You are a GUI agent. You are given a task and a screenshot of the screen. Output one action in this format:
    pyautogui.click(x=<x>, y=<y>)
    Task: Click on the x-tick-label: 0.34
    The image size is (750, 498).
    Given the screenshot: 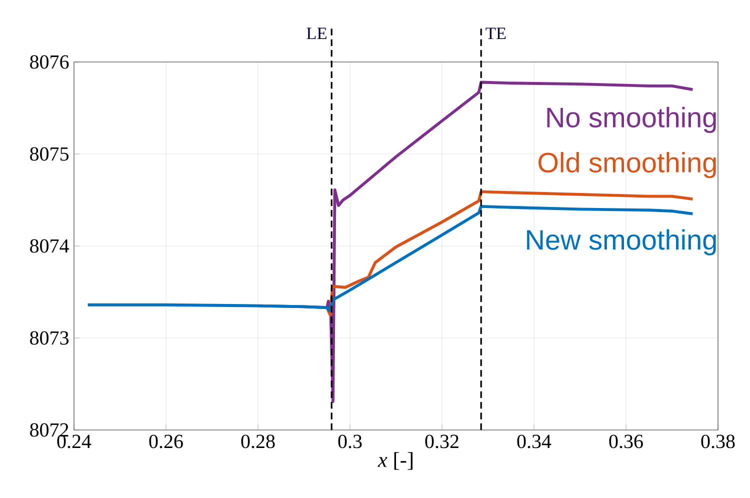 What is the action you would take?
    pyautogui.click(x=534, y=441)
    